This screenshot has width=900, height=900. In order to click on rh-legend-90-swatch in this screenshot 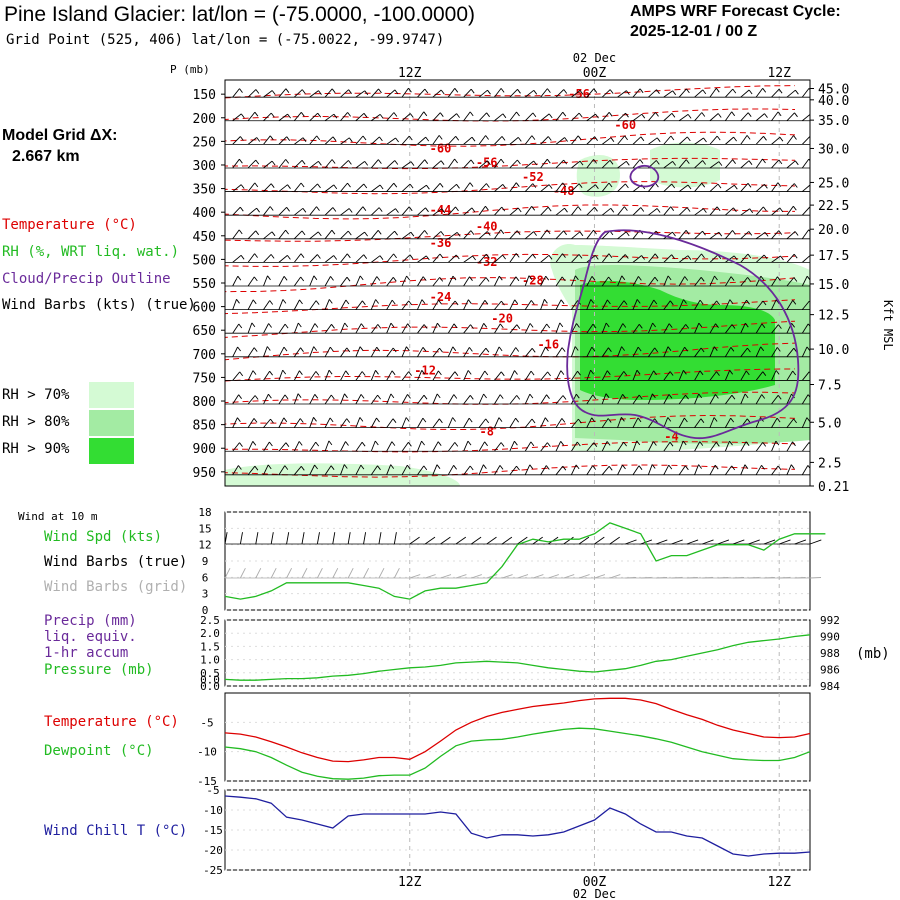, I will do `click(111, 451)`.